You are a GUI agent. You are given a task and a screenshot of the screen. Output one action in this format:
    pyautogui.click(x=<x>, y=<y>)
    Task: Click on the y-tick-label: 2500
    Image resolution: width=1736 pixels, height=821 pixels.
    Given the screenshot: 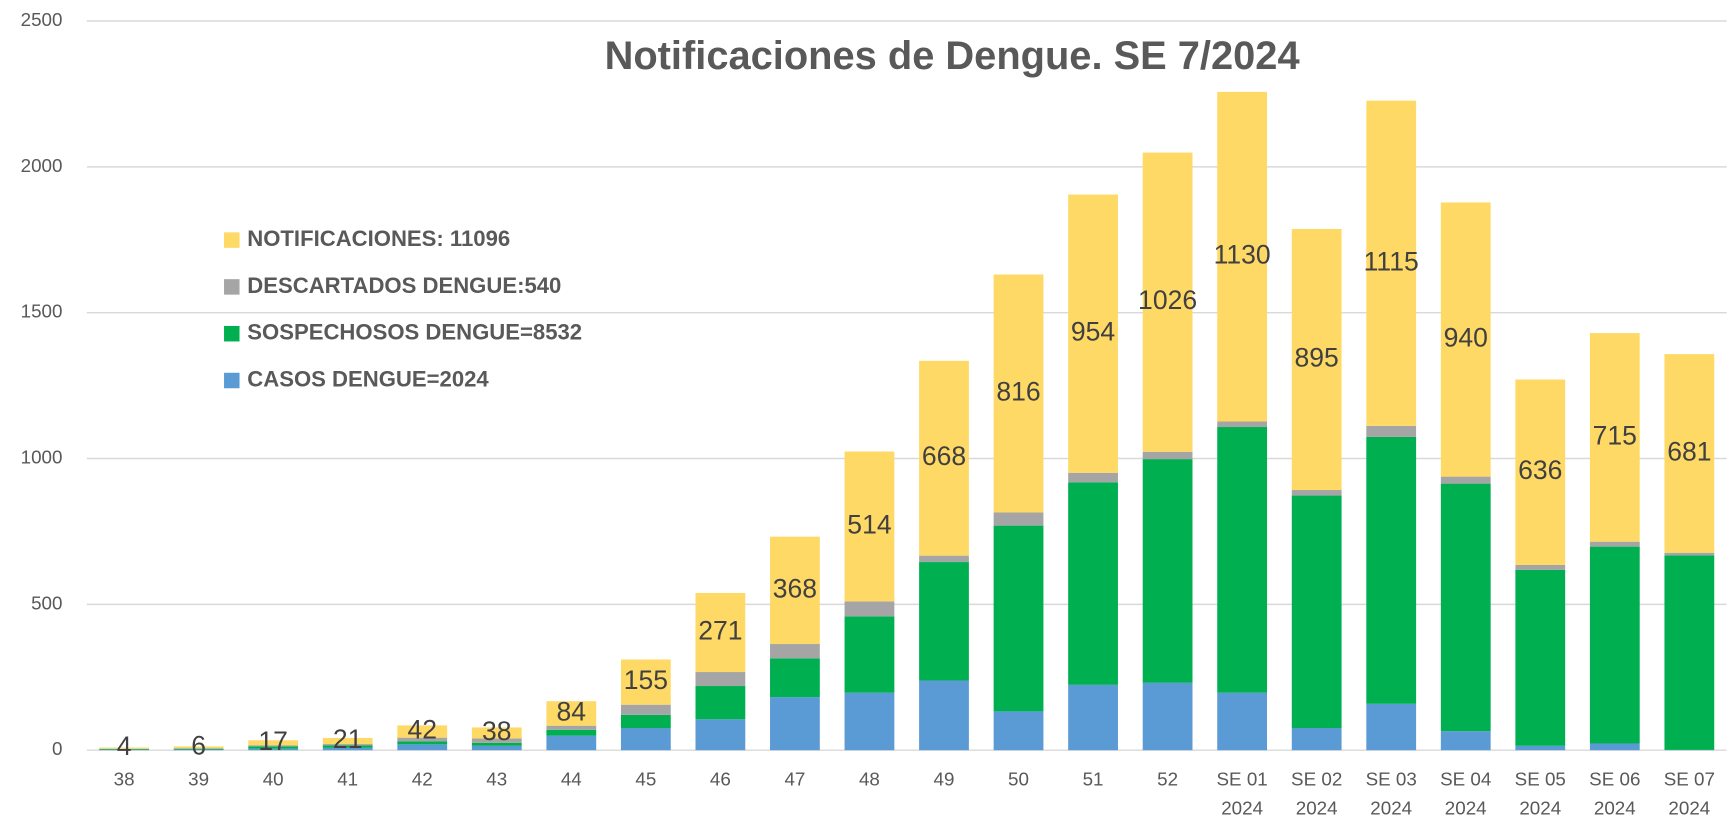 What is the action you would take?
    pyautogui.click(x=42, y=19)
    